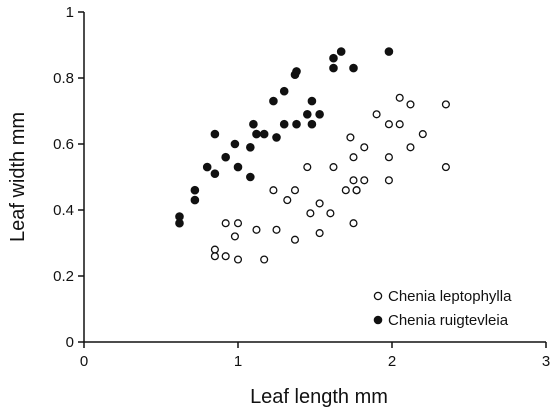 The width and height of the screenshot is (550, 410). I want to click on y-tick-label: 0.4, so click(63, 210).